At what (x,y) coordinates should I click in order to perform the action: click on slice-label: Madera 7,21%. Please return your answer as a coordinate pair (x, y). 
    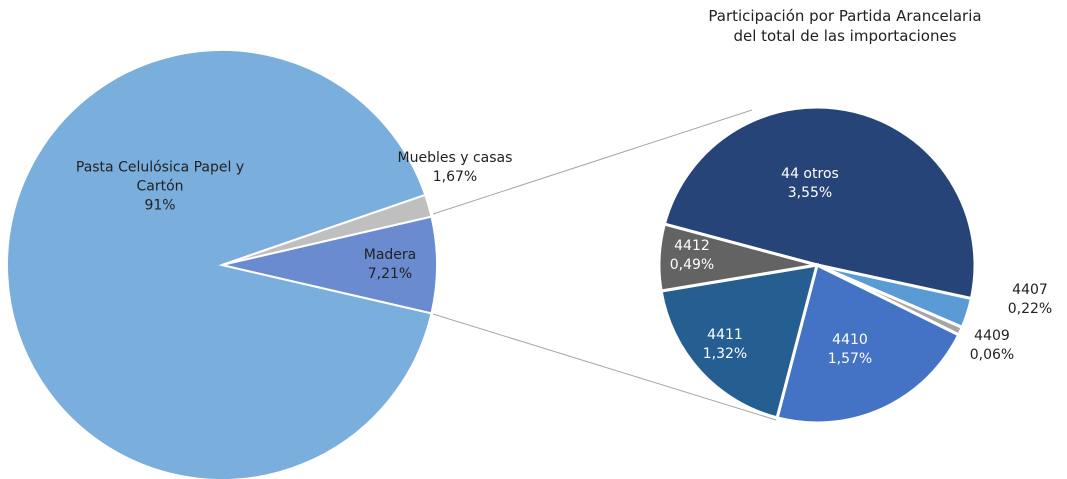
    Looking at the image, I should click on (390, 265).